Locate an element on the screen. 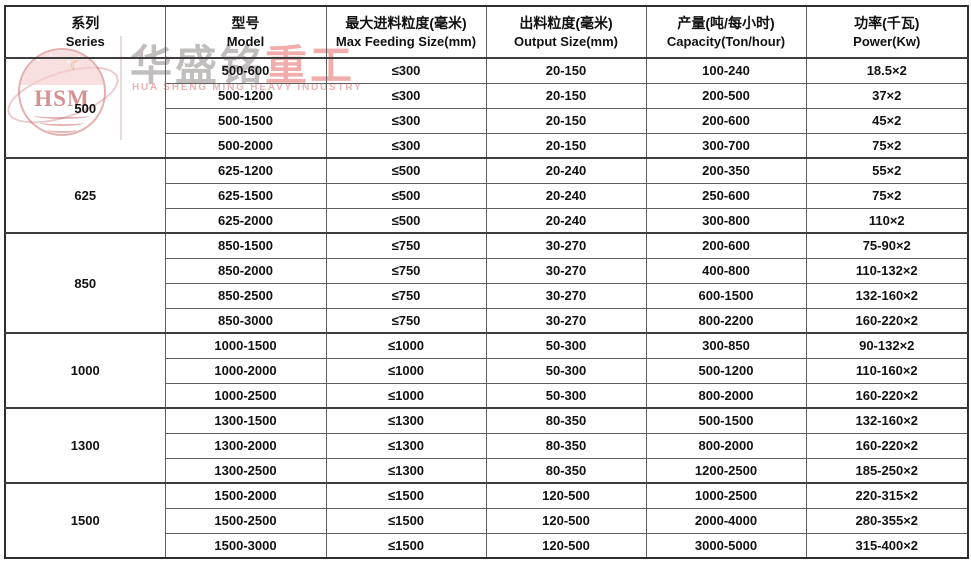  cell-capacity: 300-800 is located at coordinates (726, 220).